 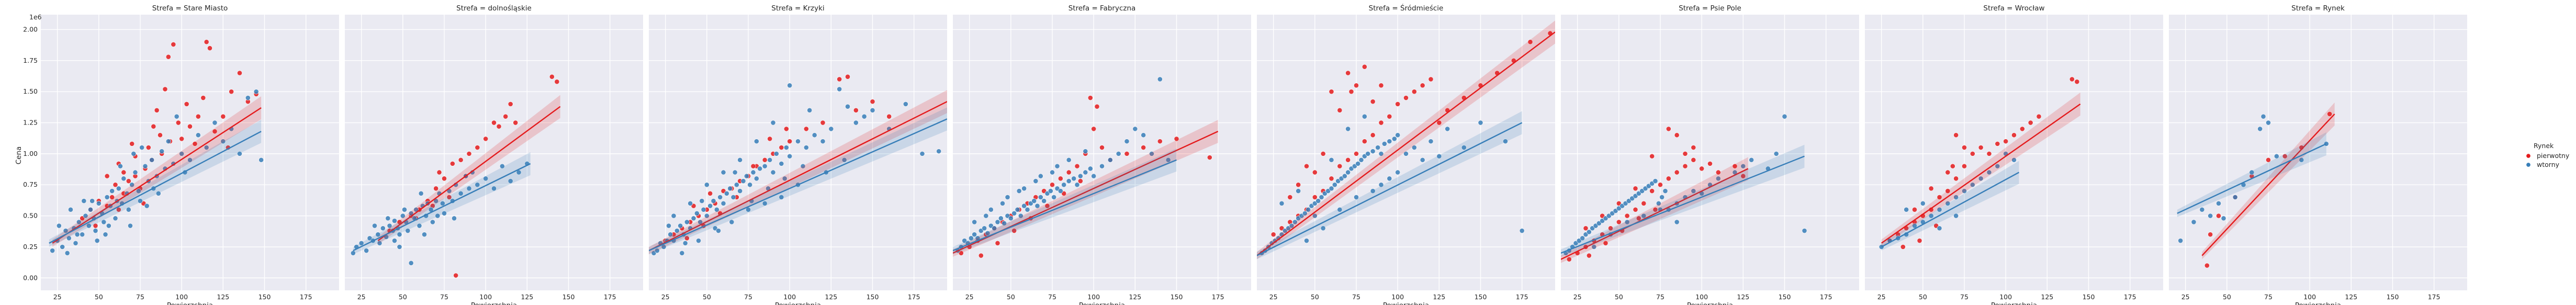 What do you see at coordinates (797, 9) in the screenshot?
I see `facet-title: Strefa = Krzyki` at bounding box center [797, 9].